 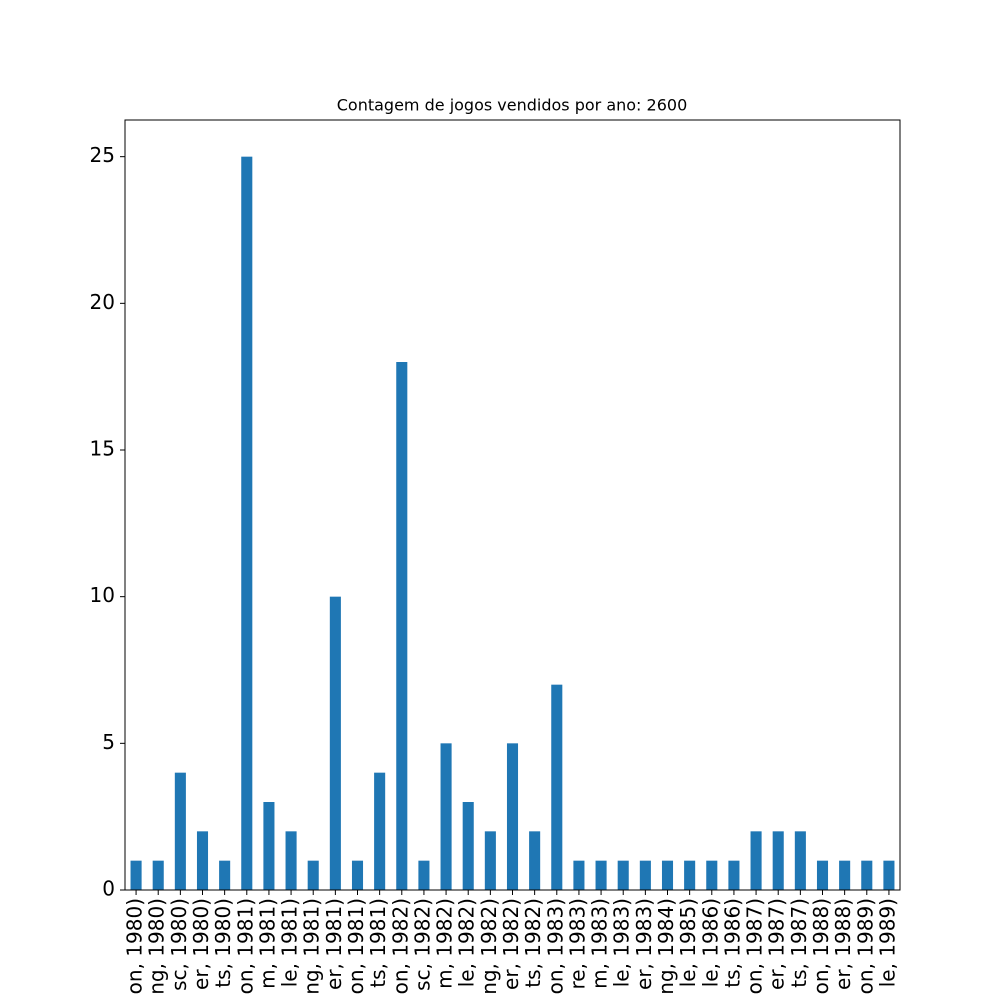 I want to click on x-tick-label: sc, 1982), so click(x=422, y=944).